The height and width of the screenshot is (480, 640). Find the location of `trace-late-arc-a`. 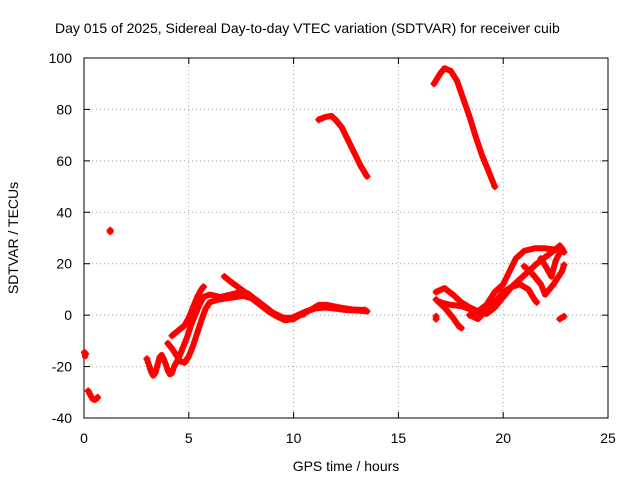

trace-late-arc-a is located at coordinates (436, 317).